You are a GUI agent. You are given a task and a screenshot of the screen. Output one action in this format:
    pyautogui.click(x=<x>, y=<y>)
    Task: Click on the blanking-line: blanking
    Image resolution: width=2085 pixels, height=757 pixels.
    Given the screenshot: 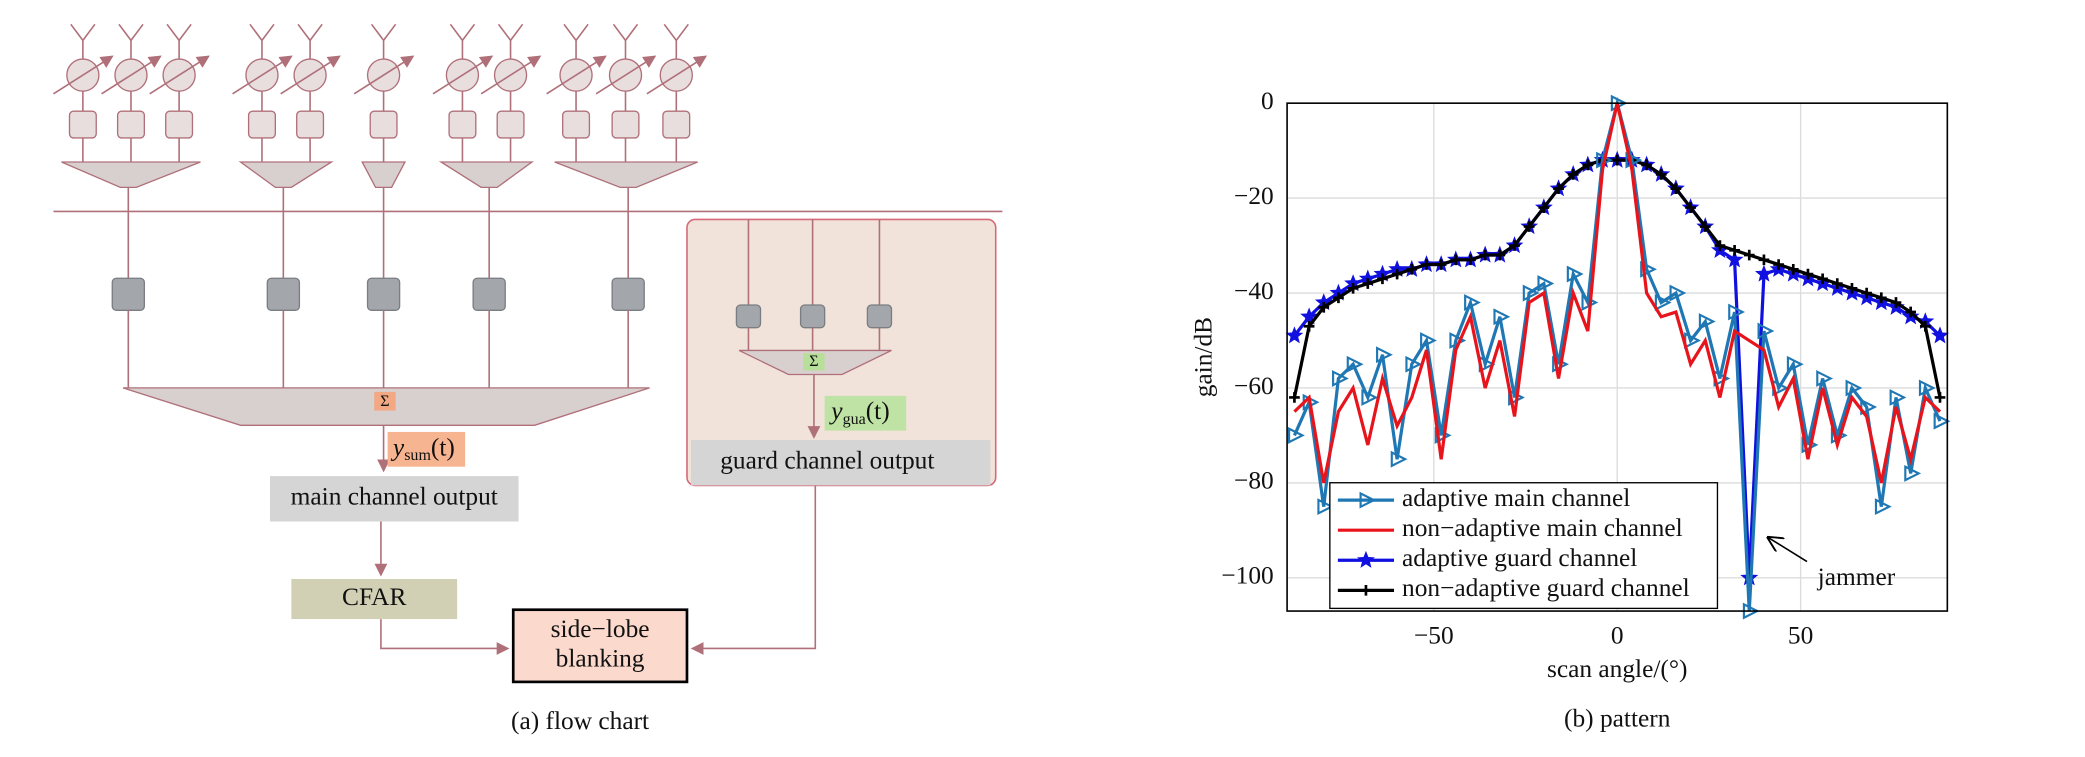 What is the action you would take?
    pyautogui.click(x=600, y=658)
    